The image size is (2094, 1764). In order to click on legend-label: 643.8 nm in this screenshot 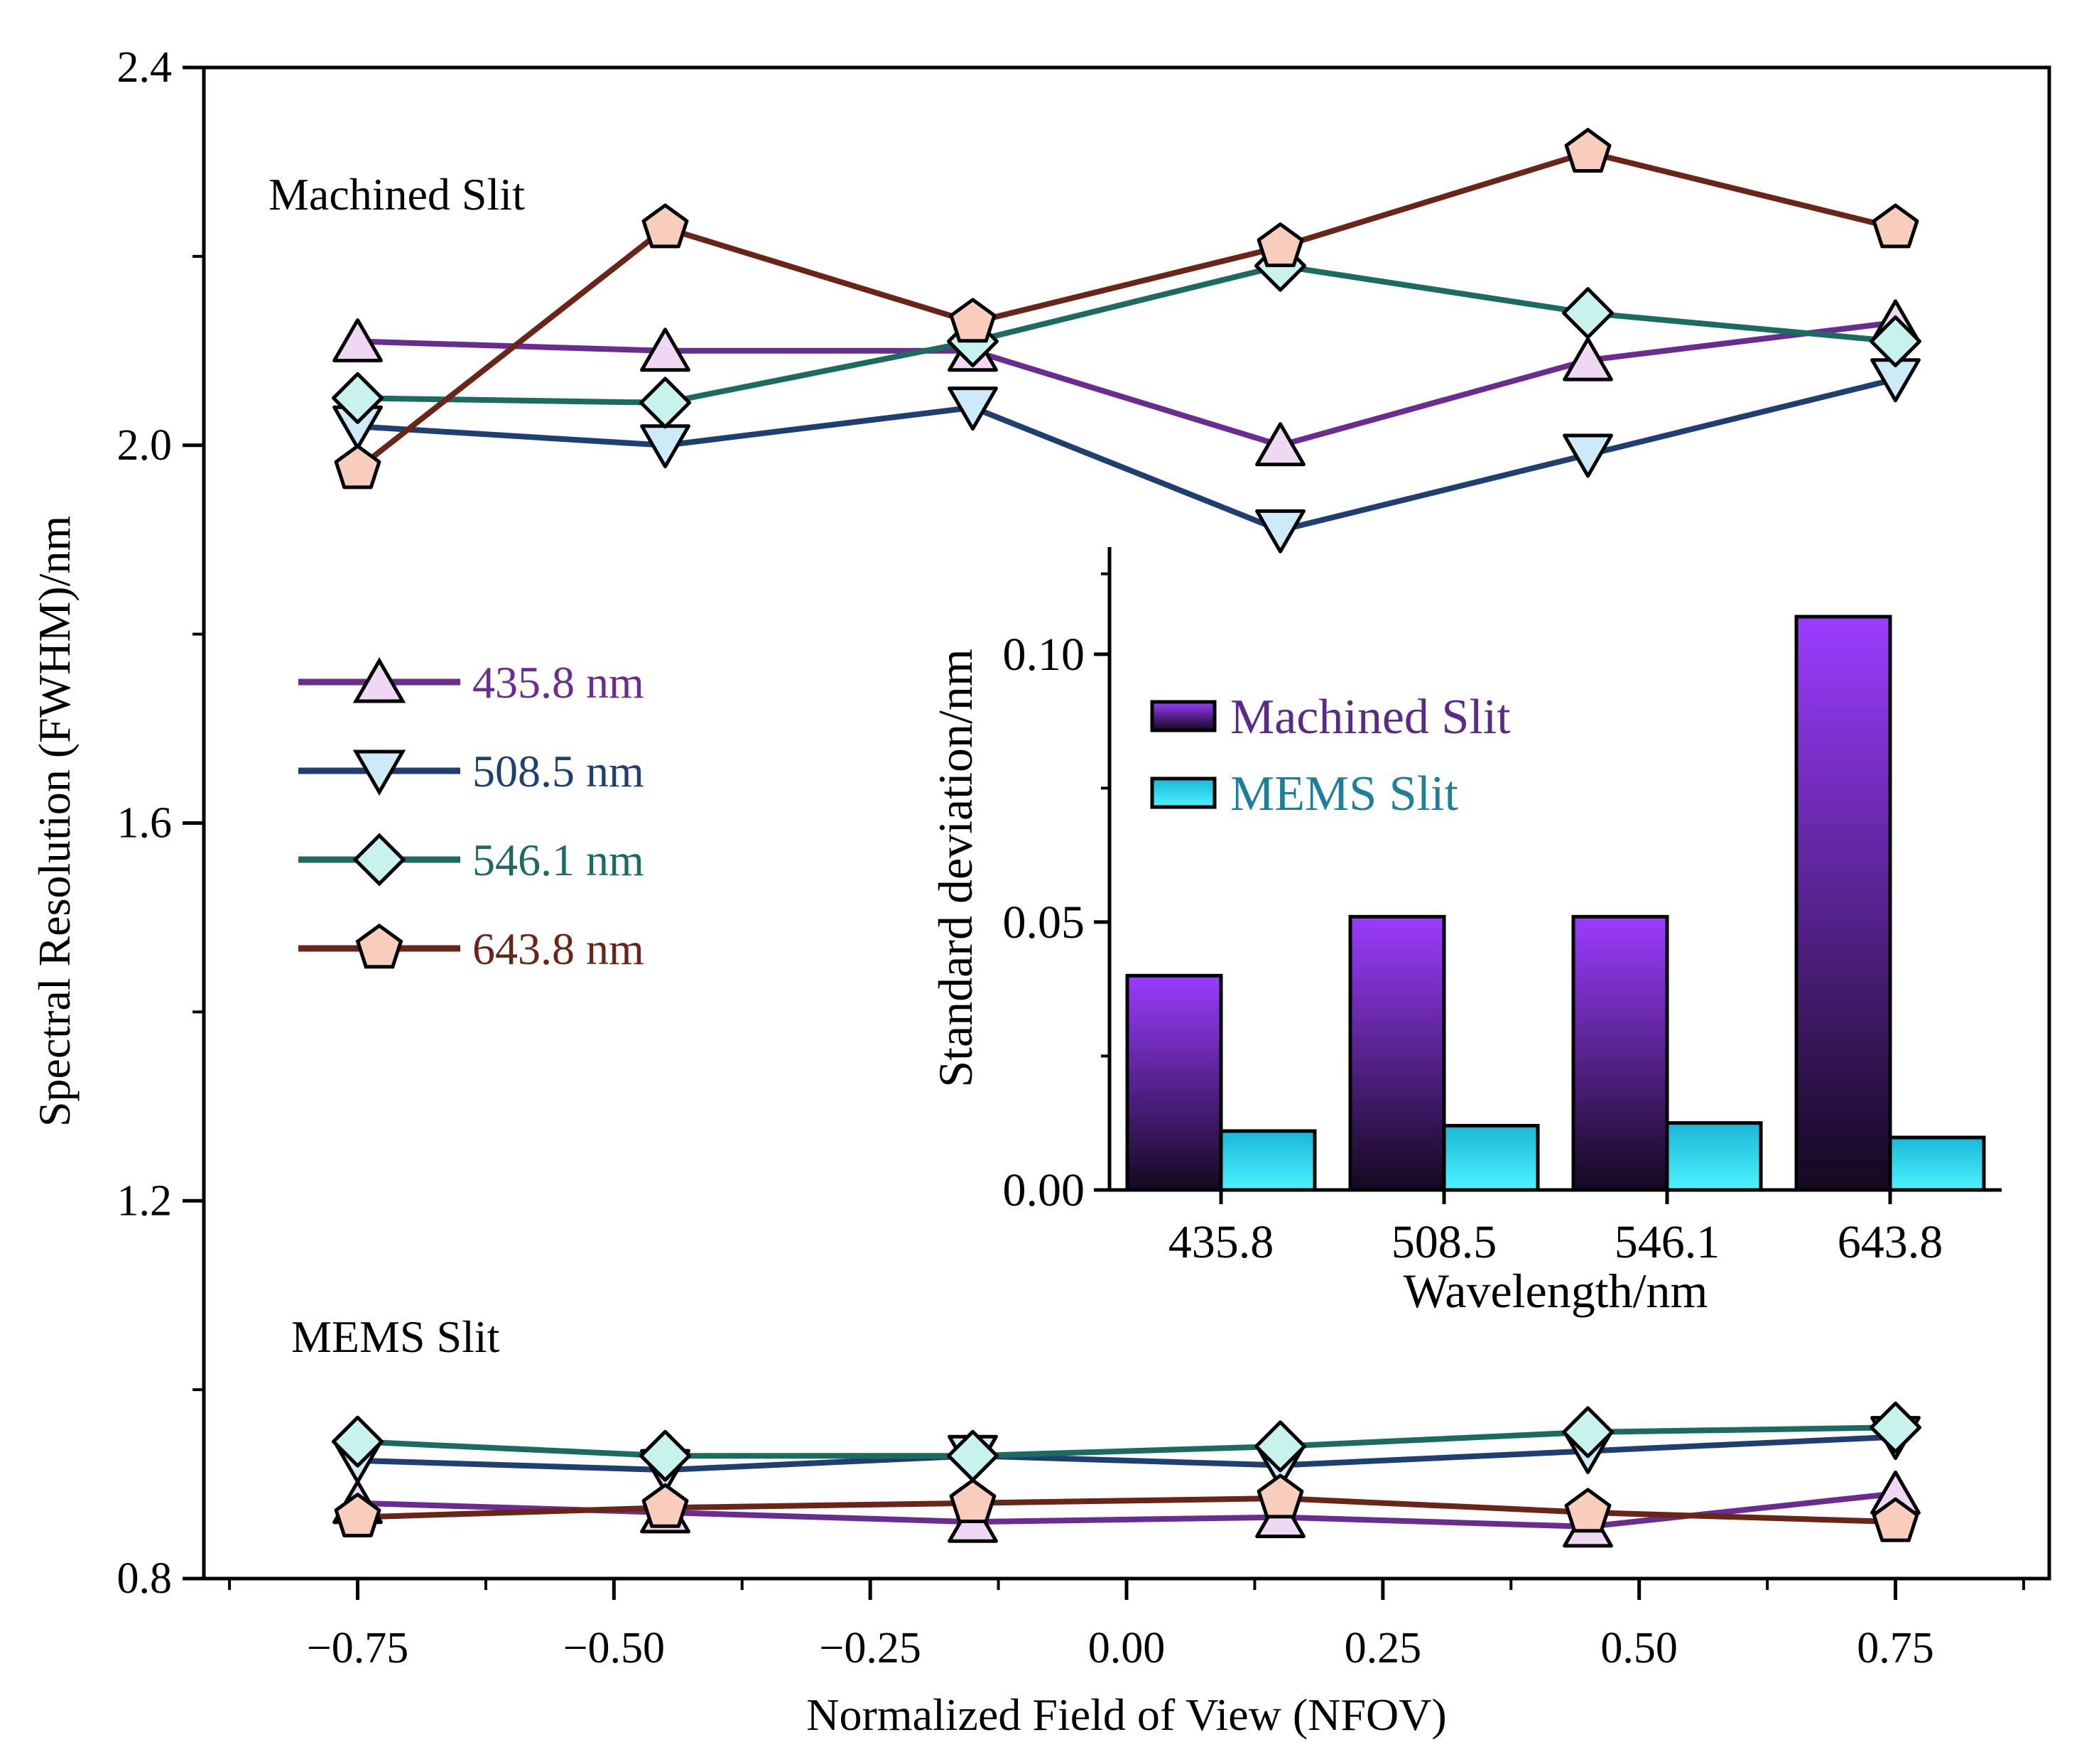, I will do `click(558, 949)`.